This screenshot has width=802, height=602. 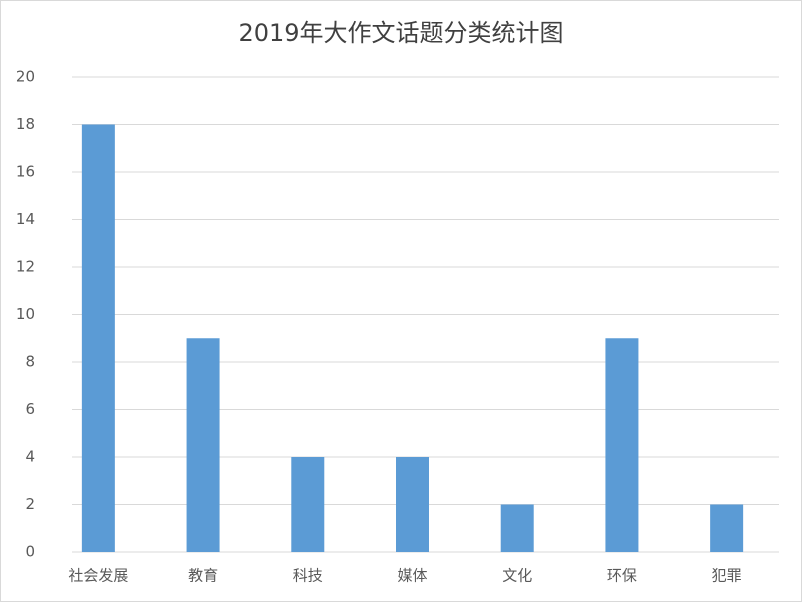 What do you see at coordinates (308, 576) in the screenshot?
I see `x-tick-label: 科技` at bounding box center [308, 576].